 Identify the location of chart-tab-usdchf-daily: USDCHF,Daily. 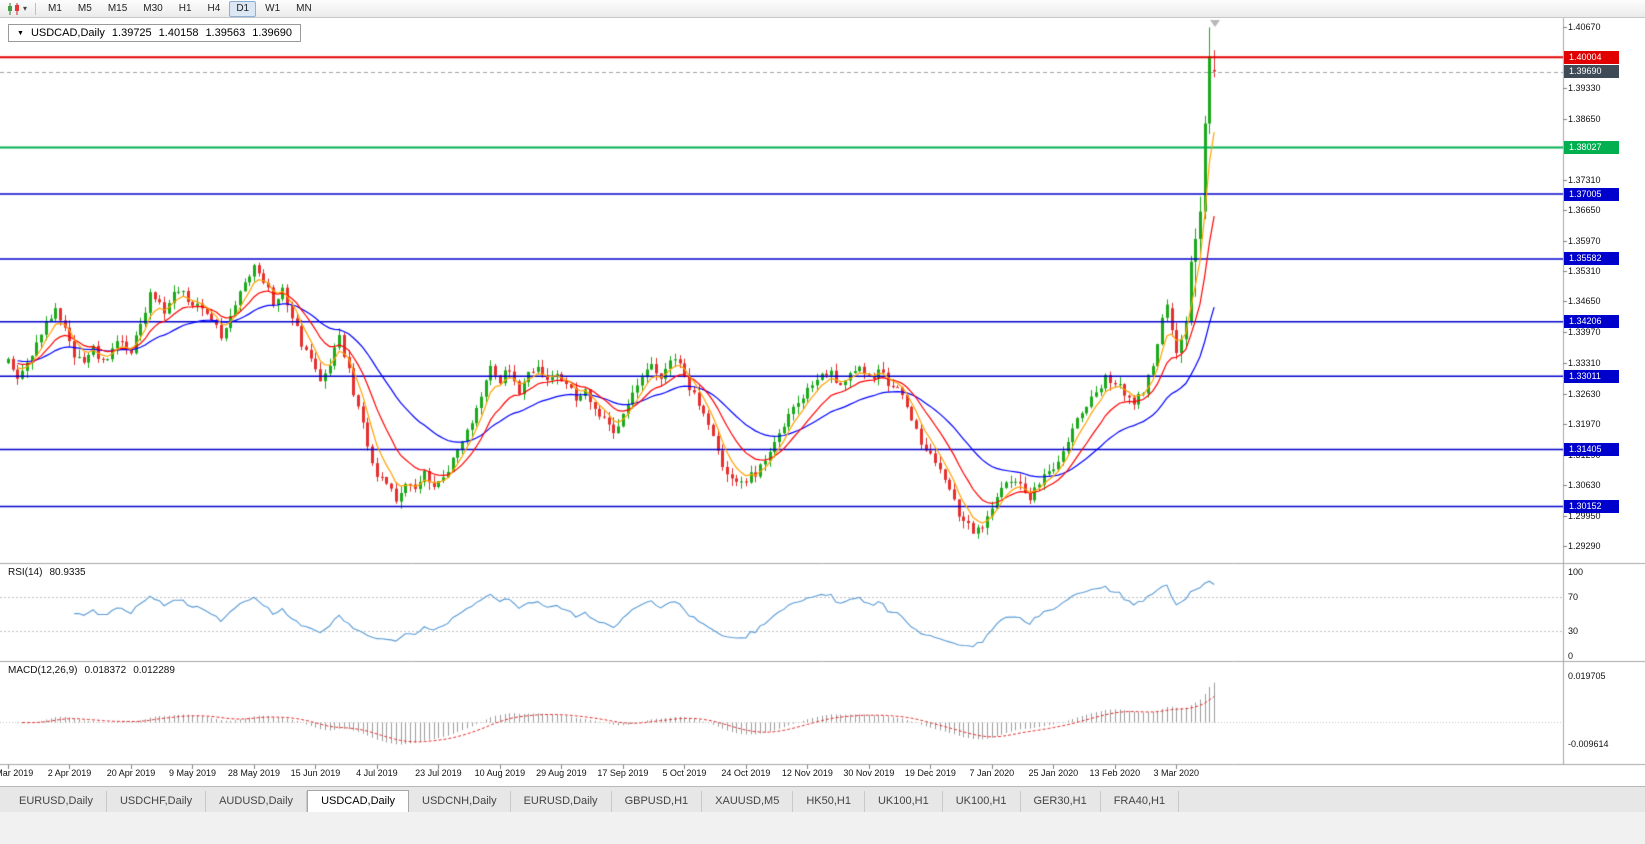
(156, 801).